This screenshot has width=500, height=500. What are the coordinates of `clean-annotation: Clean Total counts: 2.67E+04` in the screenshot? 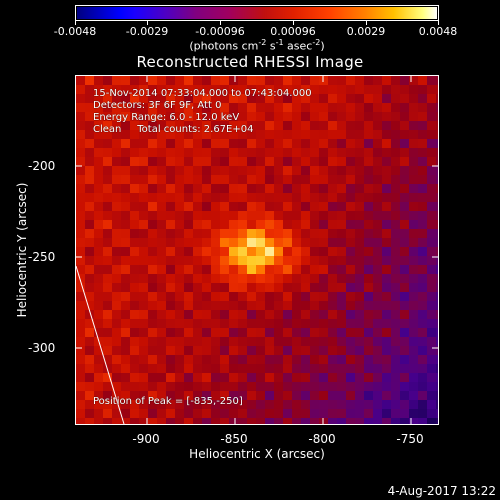 It's located at (173, 129).